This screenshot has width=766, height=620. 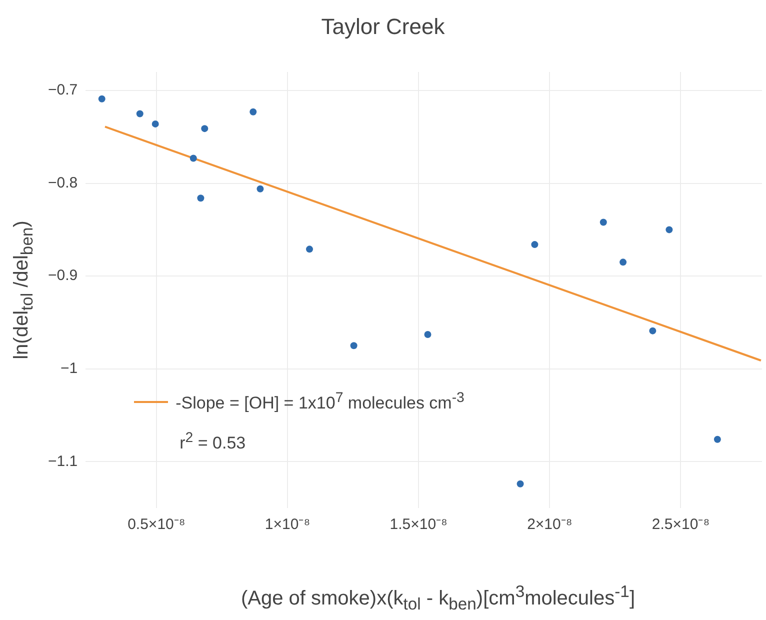 What do you see at coordinates (63, 275) in the screenshot?
I see `y-tick-label: −0.9` at bounding box center [63, 275].